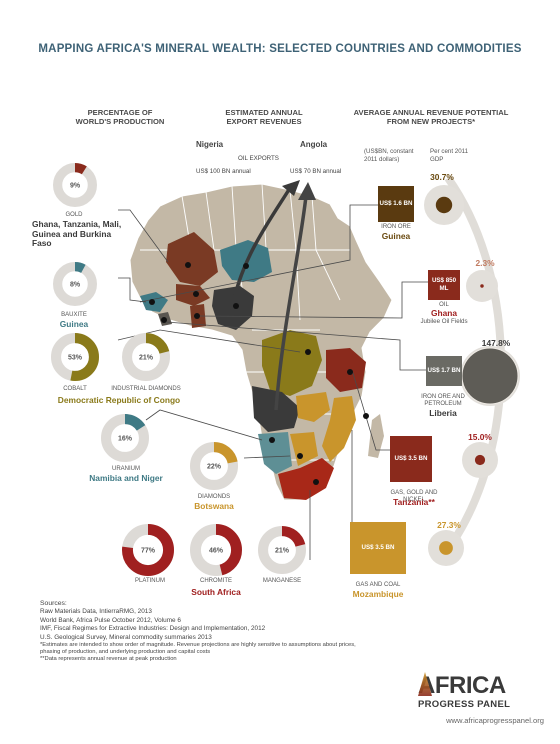 This screenshot has width=560, height=744. I want to click on logo-line1: AFRICA, so click(462, 685).